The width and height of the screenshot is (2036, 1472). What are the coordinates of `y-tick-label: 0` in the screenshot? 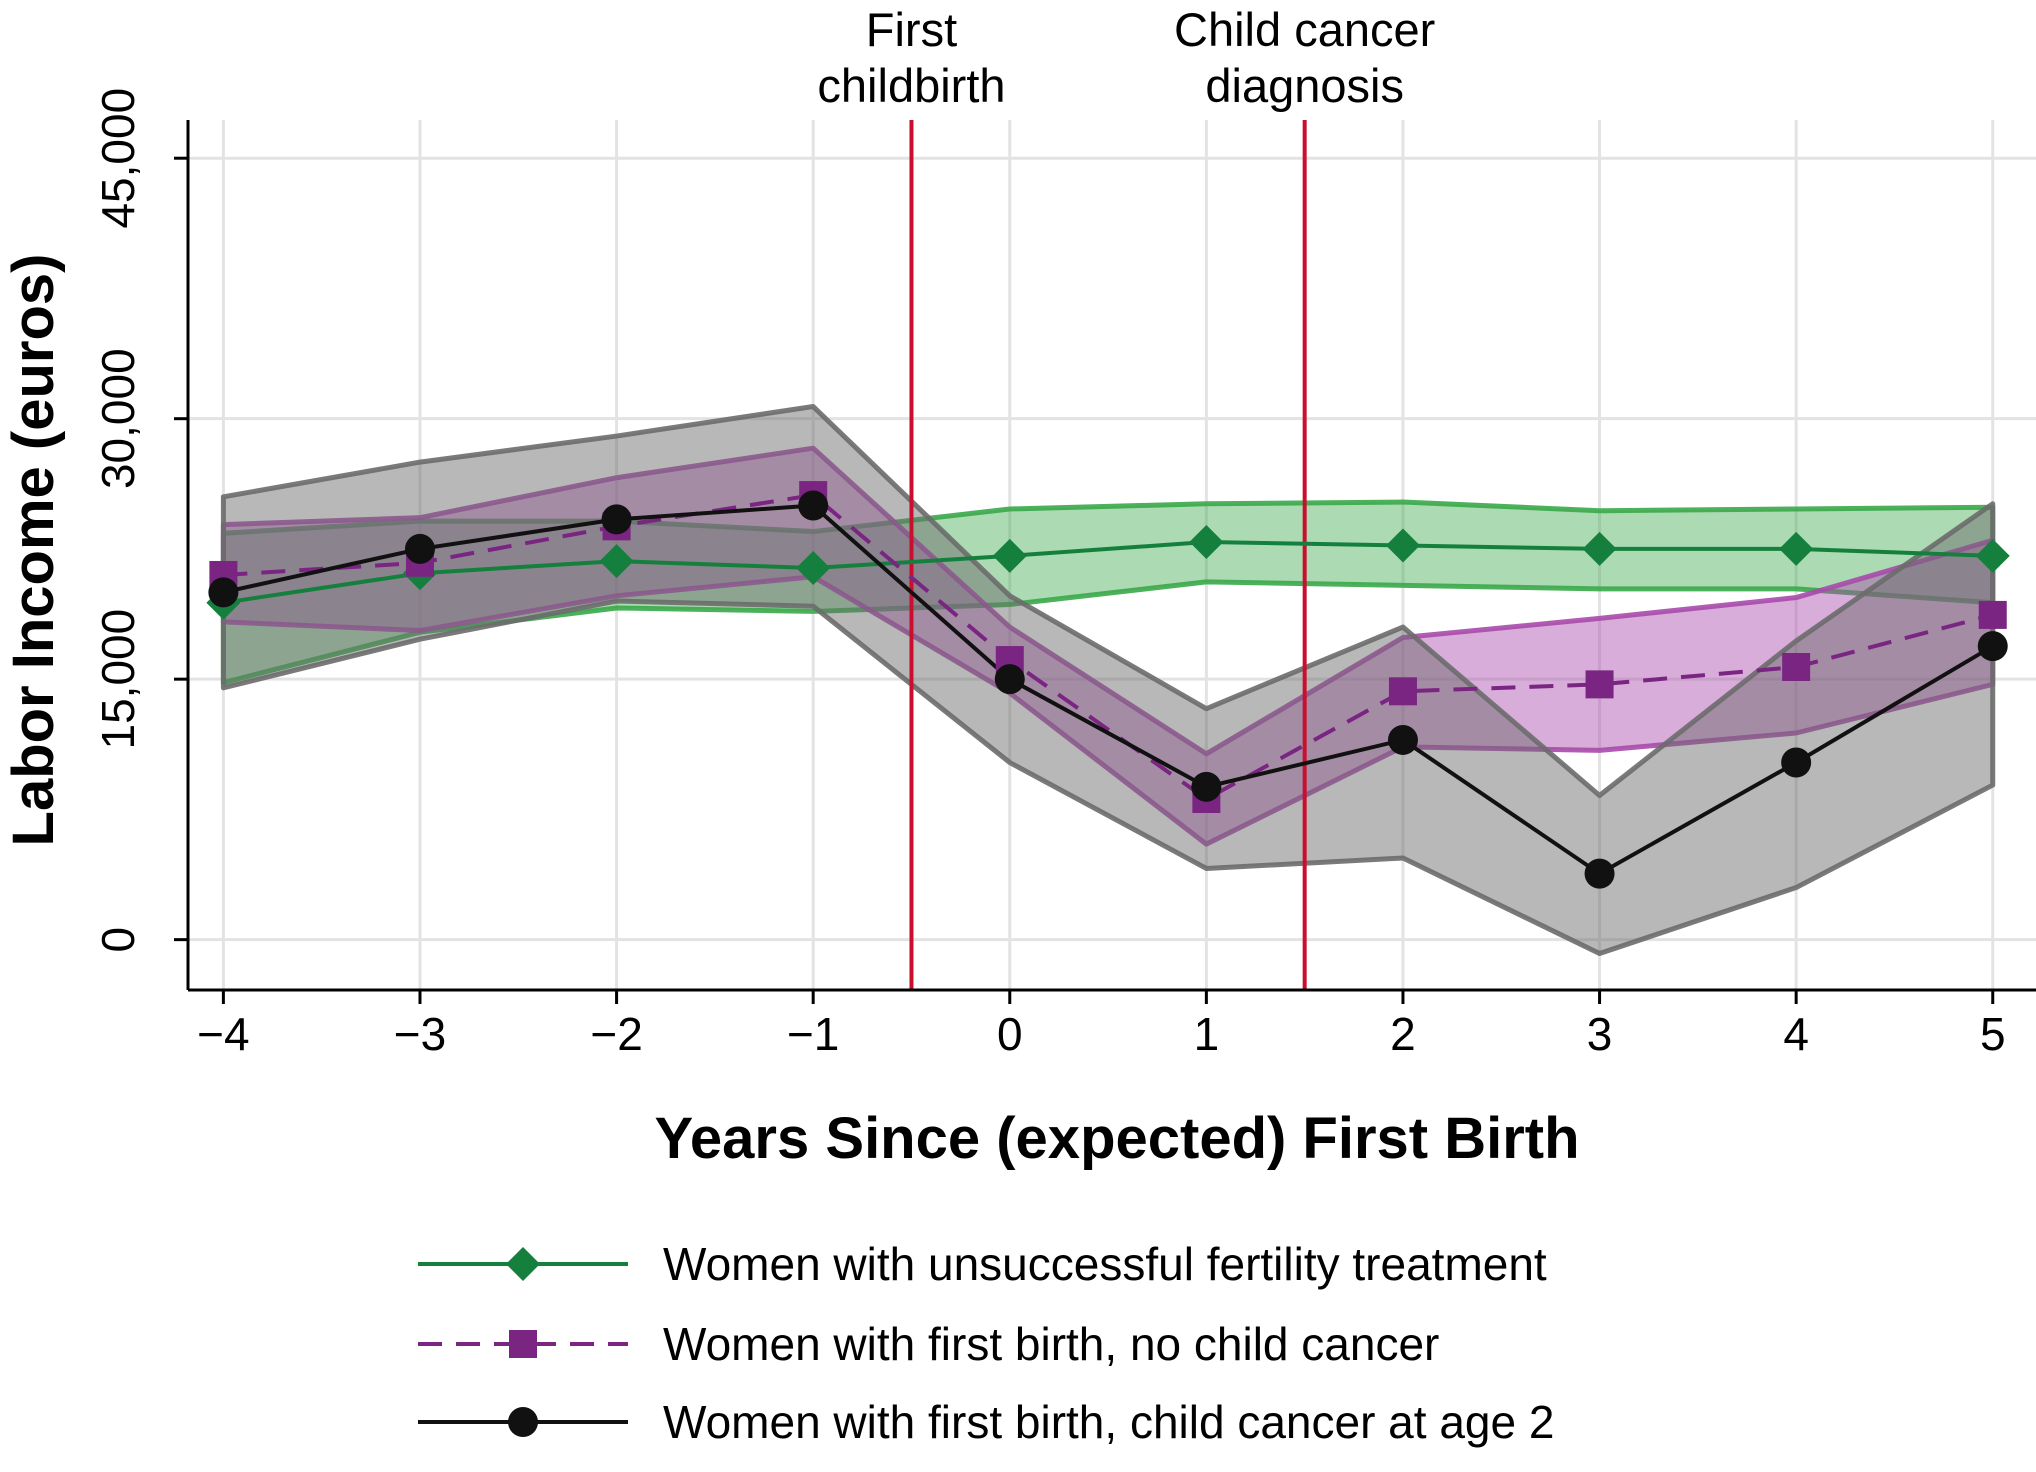 It's located at (118, 940).